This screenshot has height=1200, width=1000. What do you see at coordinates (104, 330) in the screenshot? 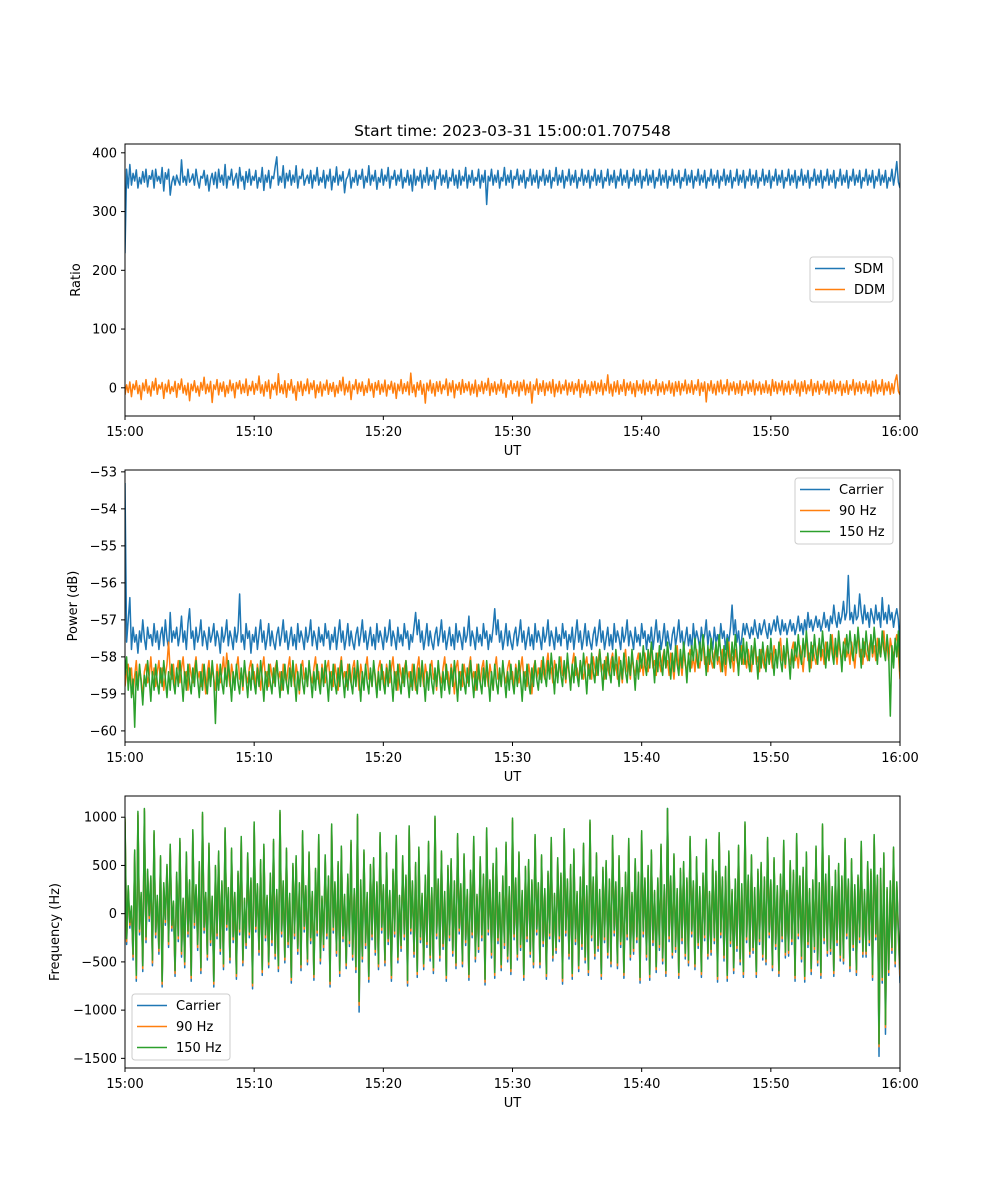
I see `y-tick-label: 100` at bounding box center [104, 330].